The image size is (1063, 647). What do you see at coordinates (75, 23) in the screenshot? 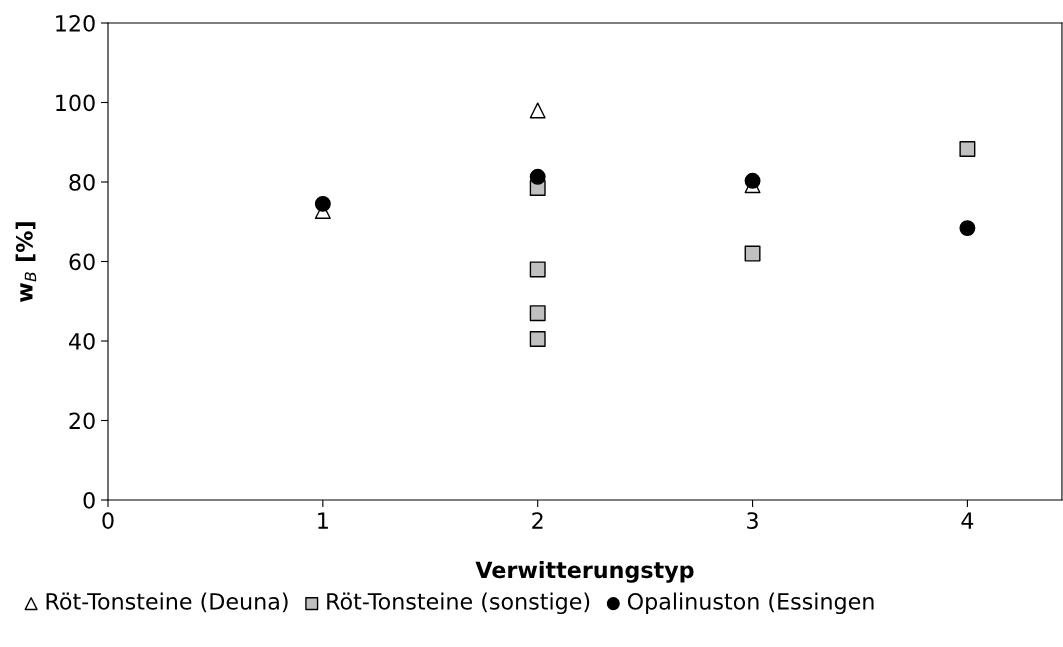
I see `y-tick-label: 120` at bounding box center [75, 23].